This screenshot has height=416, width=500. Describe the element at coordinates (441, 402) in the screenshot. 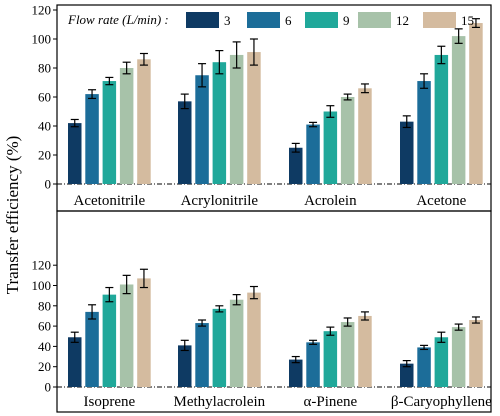

I see `category-label: β-Caryophyllene` at that location.